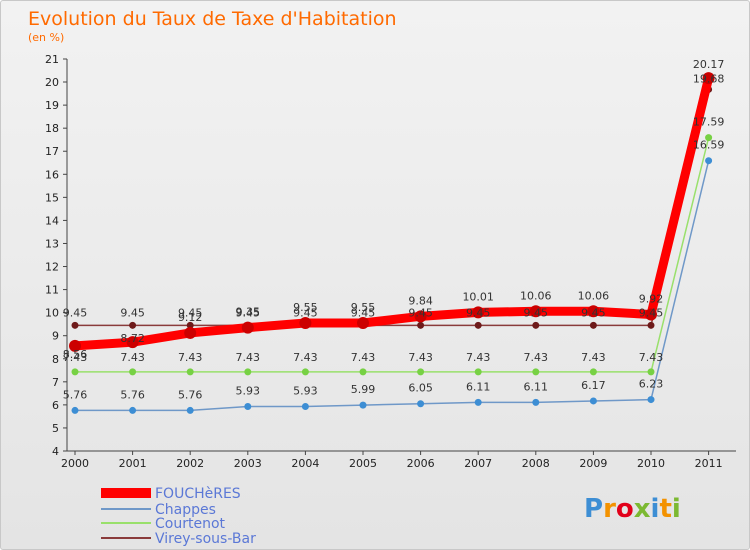  What do you see at coordinates (363, 389) in the screenshot?
I see `data-label: 5.99` at bounding box center [363, 389].